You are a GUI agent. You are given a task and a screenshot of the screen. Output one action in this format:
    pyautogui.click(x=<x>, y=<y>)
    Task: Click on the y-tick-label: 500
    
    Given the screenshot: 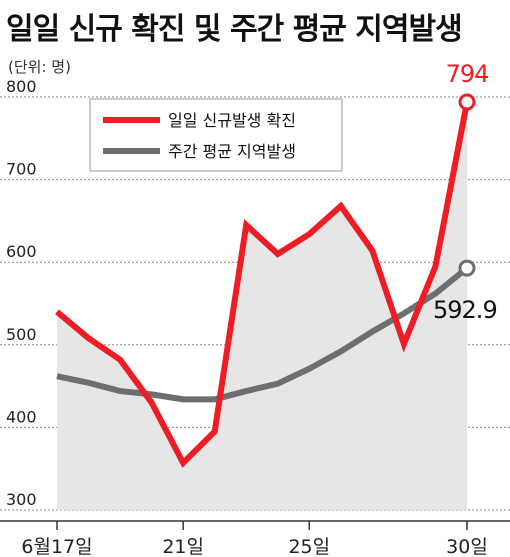 What is the action you would take?
    pyautogui.click(x=21, y=334)
    